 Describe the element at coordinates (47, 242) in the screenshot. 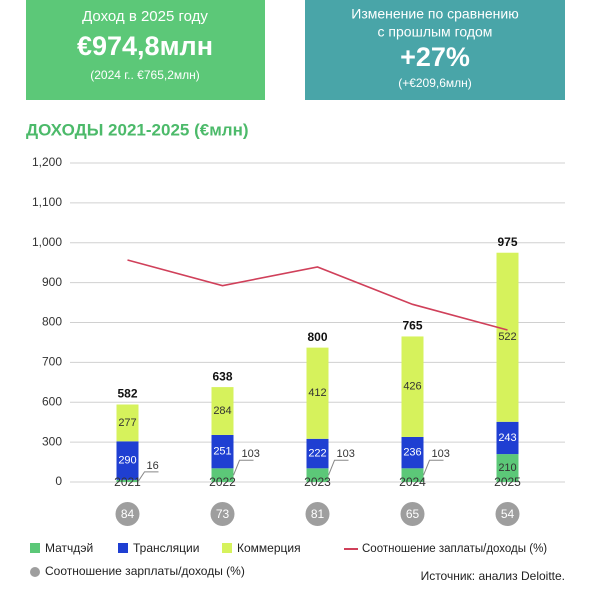

I see `y-tick-label: 1,000` at that location.